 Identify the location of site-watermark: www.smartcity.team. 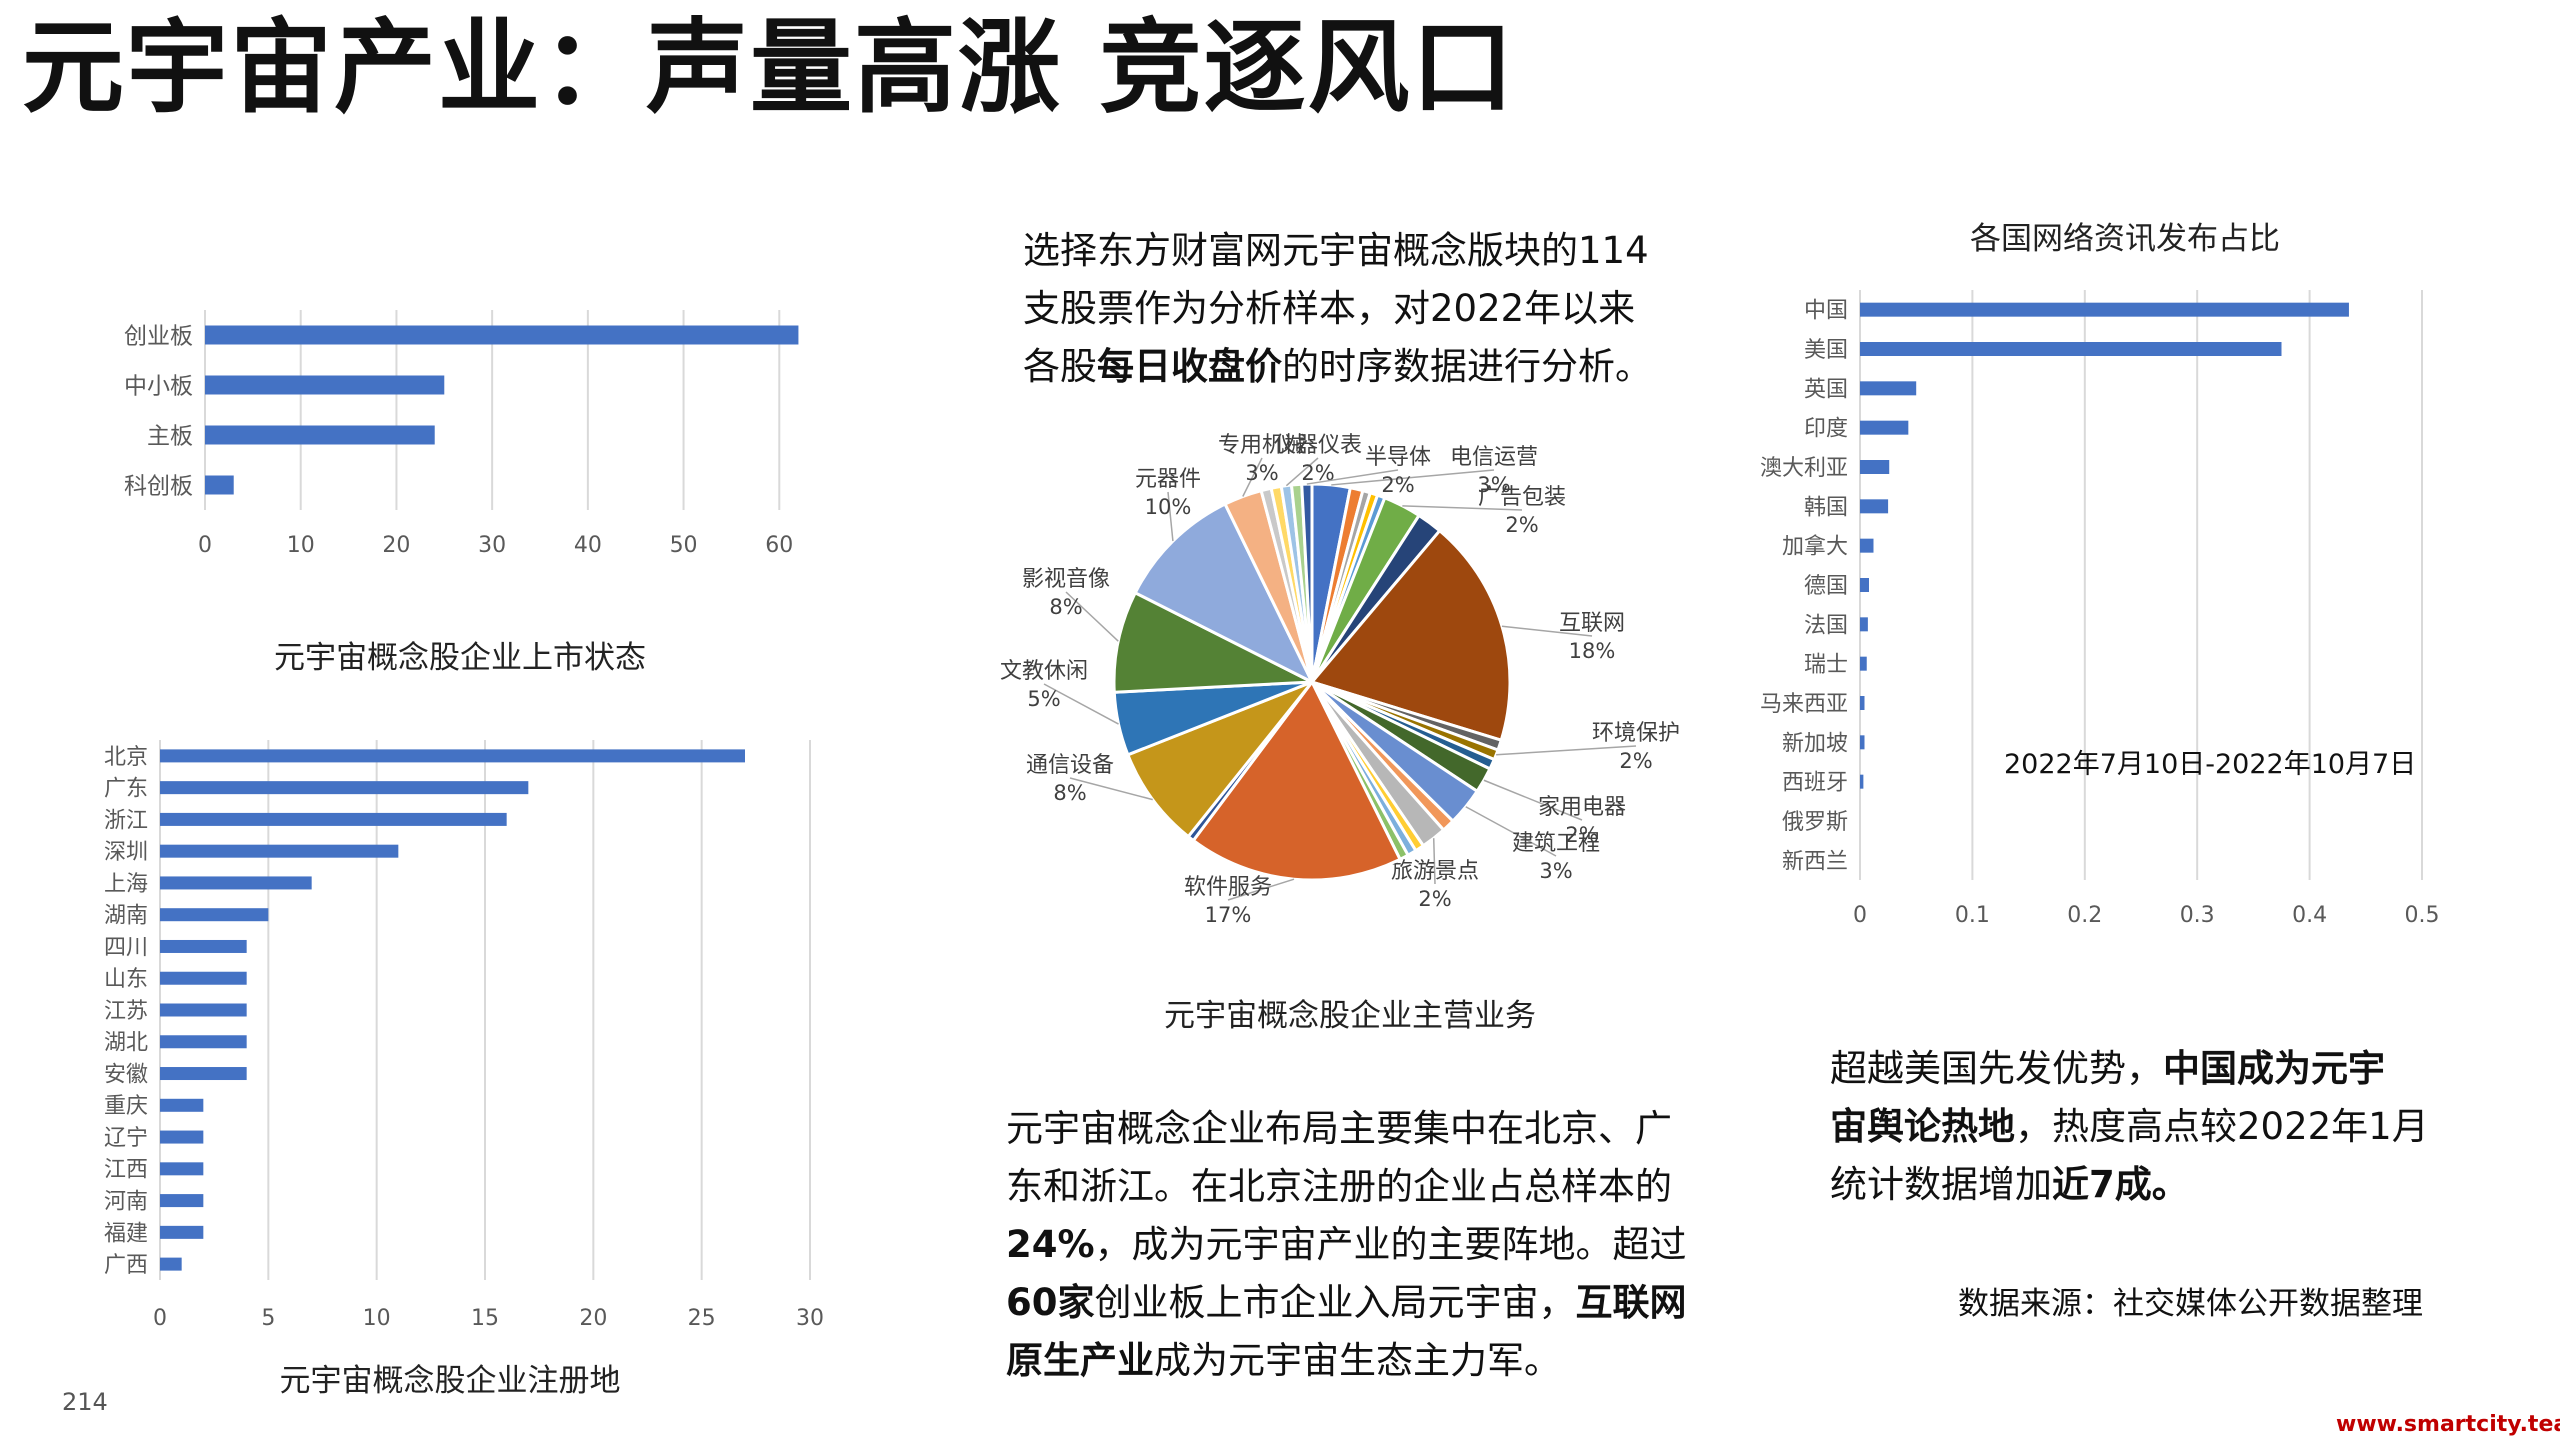
(2448, 1424).